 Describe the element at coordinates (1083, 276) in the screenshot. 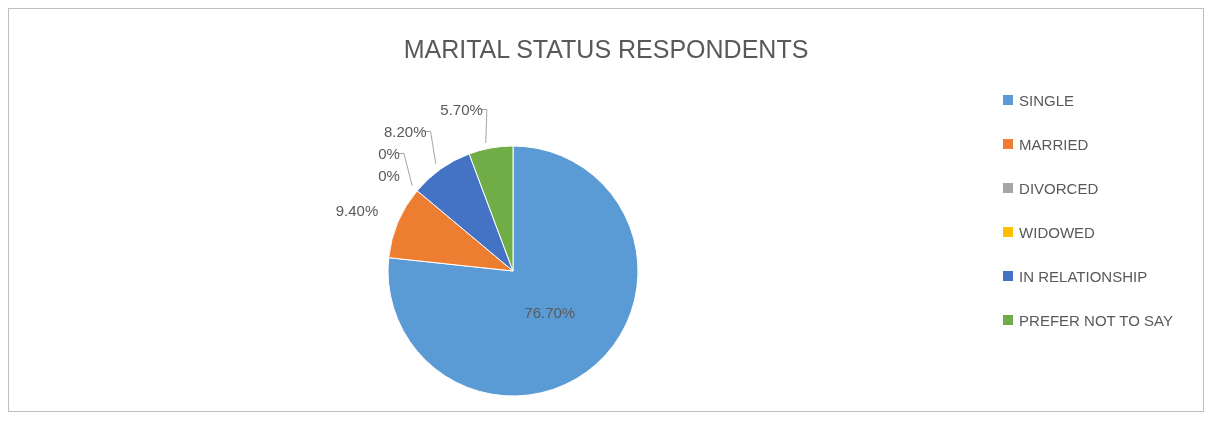

I see `legend-label: IN RELATIONSHIP` at that location.